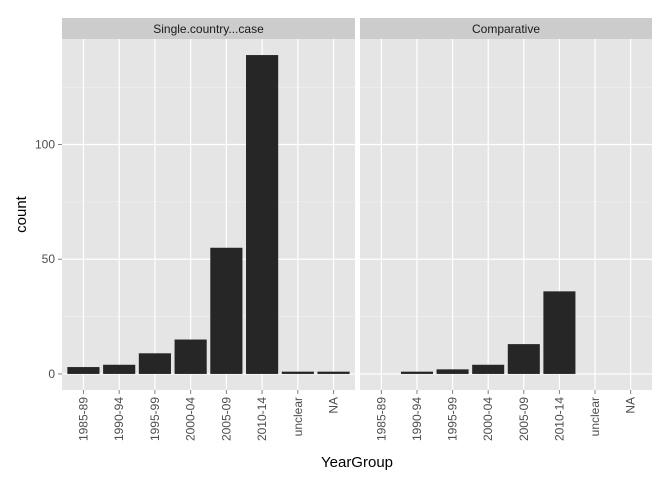 Image resolution: width=672 pixels, height=480 pixels. What do you see at coordinates (297, 372) in the screenshot?
I see `bar-1-unclear` at bounding box center [297, 372].